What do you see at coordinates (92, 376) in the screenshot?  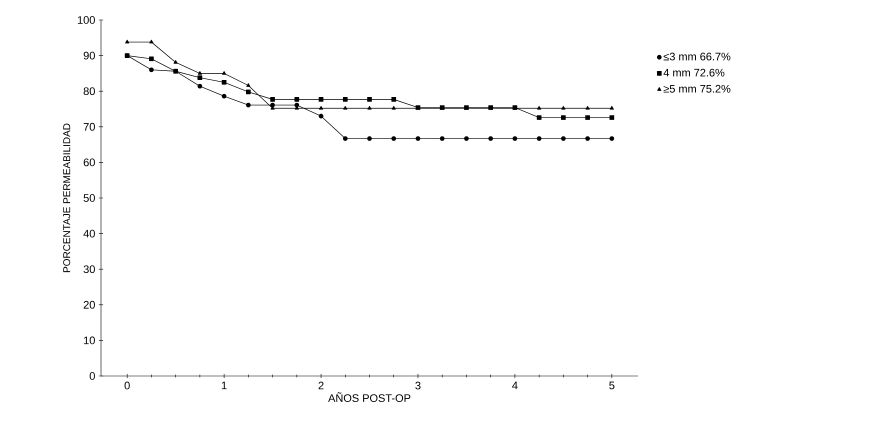 I see `y-tick-label: 0` at bounding box center [92, 376].